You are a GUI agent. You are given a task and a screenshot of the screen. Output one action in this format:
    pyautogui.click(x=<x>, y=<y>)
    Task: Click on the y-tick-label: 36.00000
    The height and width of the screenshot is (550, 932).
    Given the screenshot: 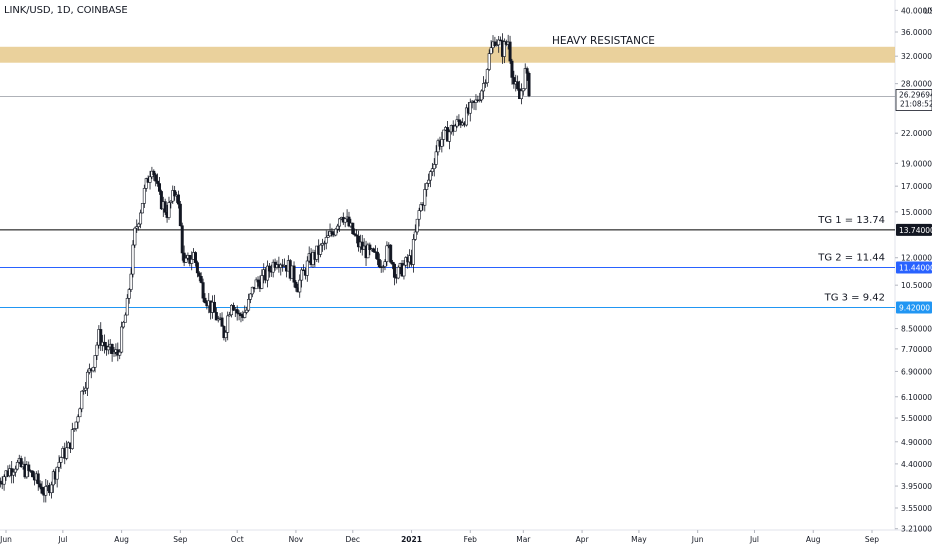 What is the action you would take?
    pyautogui.click(x=916, y=32)
    